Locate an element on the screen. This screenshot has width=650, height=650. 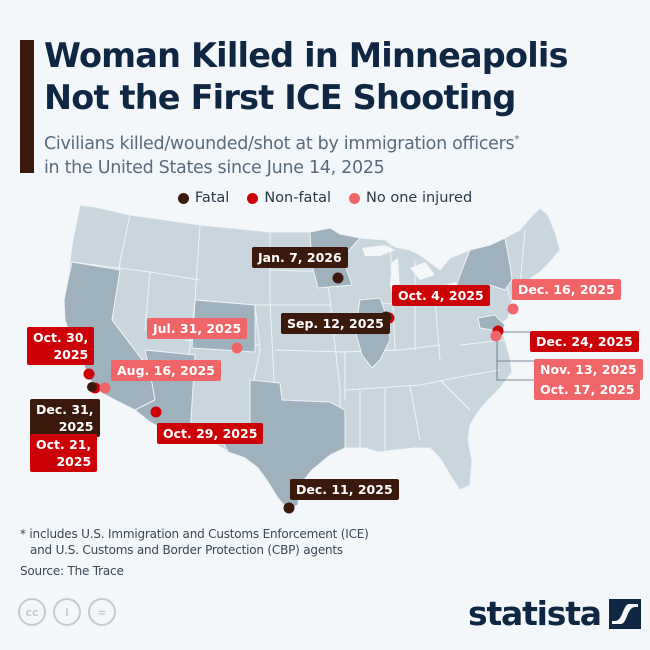
source-text: Source: The Trace is located at coordinates (72, 571).